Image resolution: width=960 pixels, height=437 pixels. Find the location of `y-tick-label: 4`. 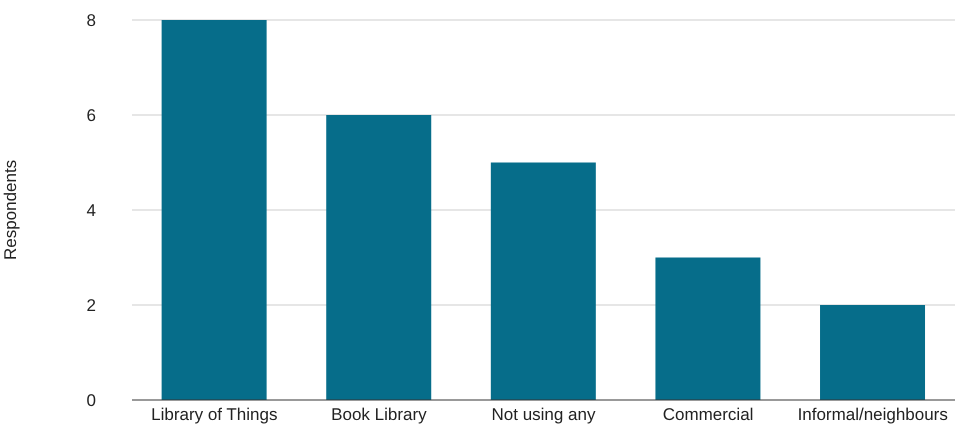

y-tick-label: 4 is located at coordinates (91, 210).